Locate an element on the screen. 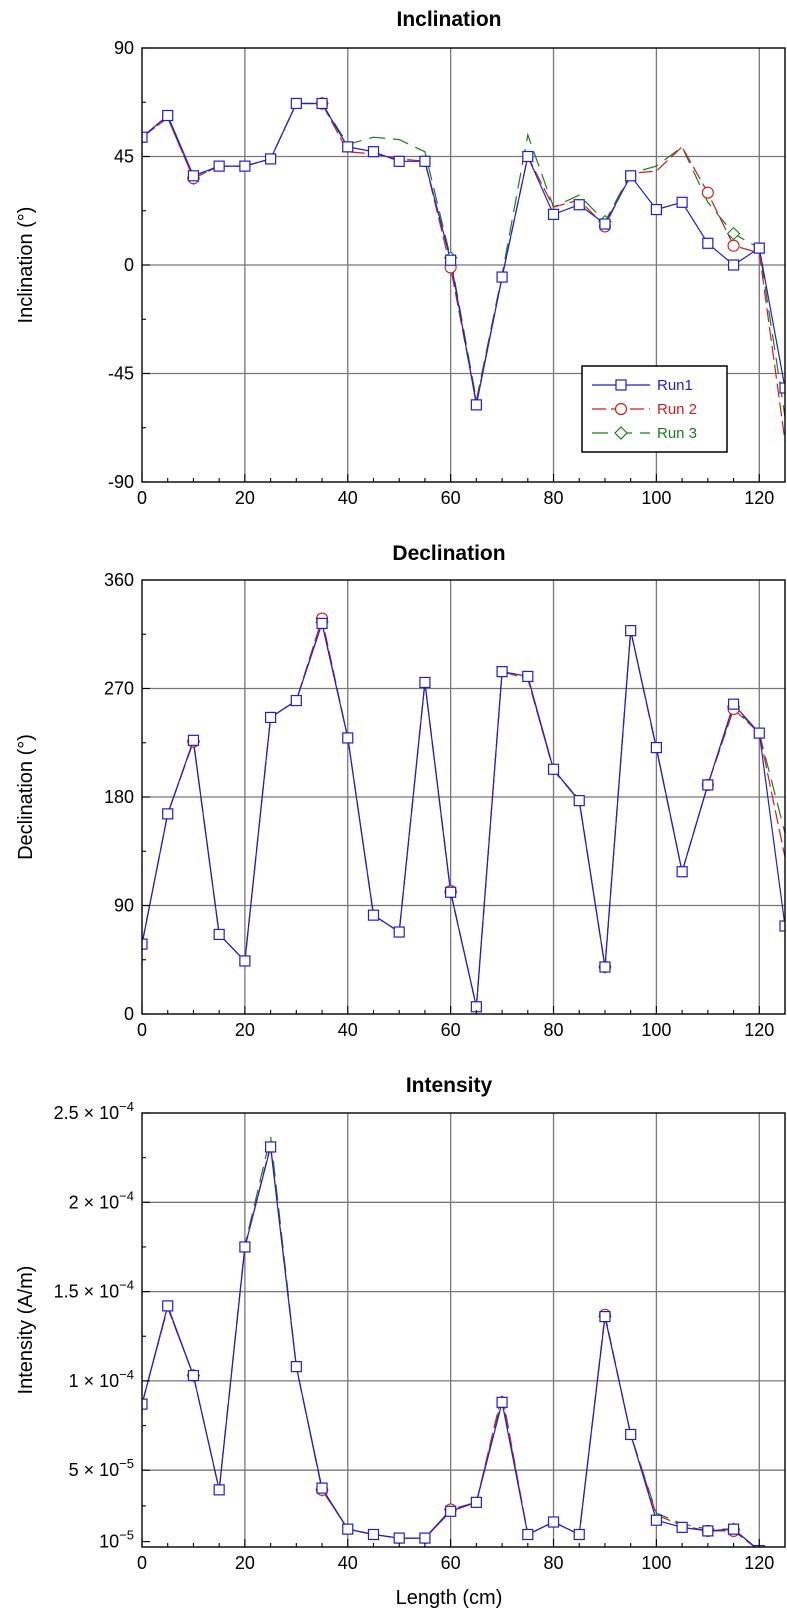  tick-mantissa: 1 × 10 is located at coordinates (94, 1381).